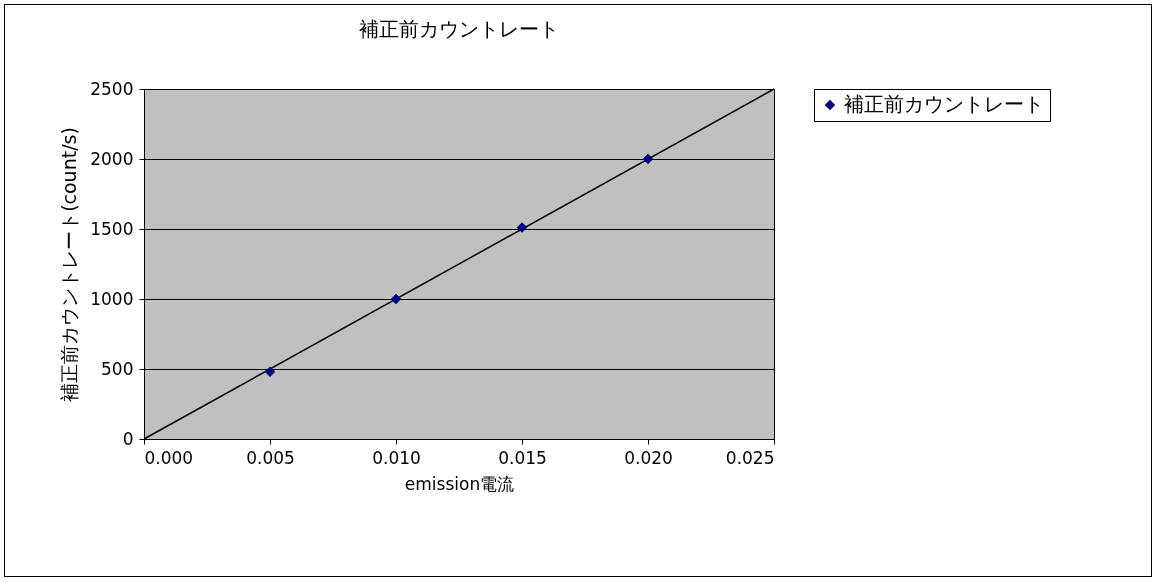  What do you see at coordinates (522, 457) in the screenshot?
I see `x-tick-label: 0.015` at bounding box center [522, 457].